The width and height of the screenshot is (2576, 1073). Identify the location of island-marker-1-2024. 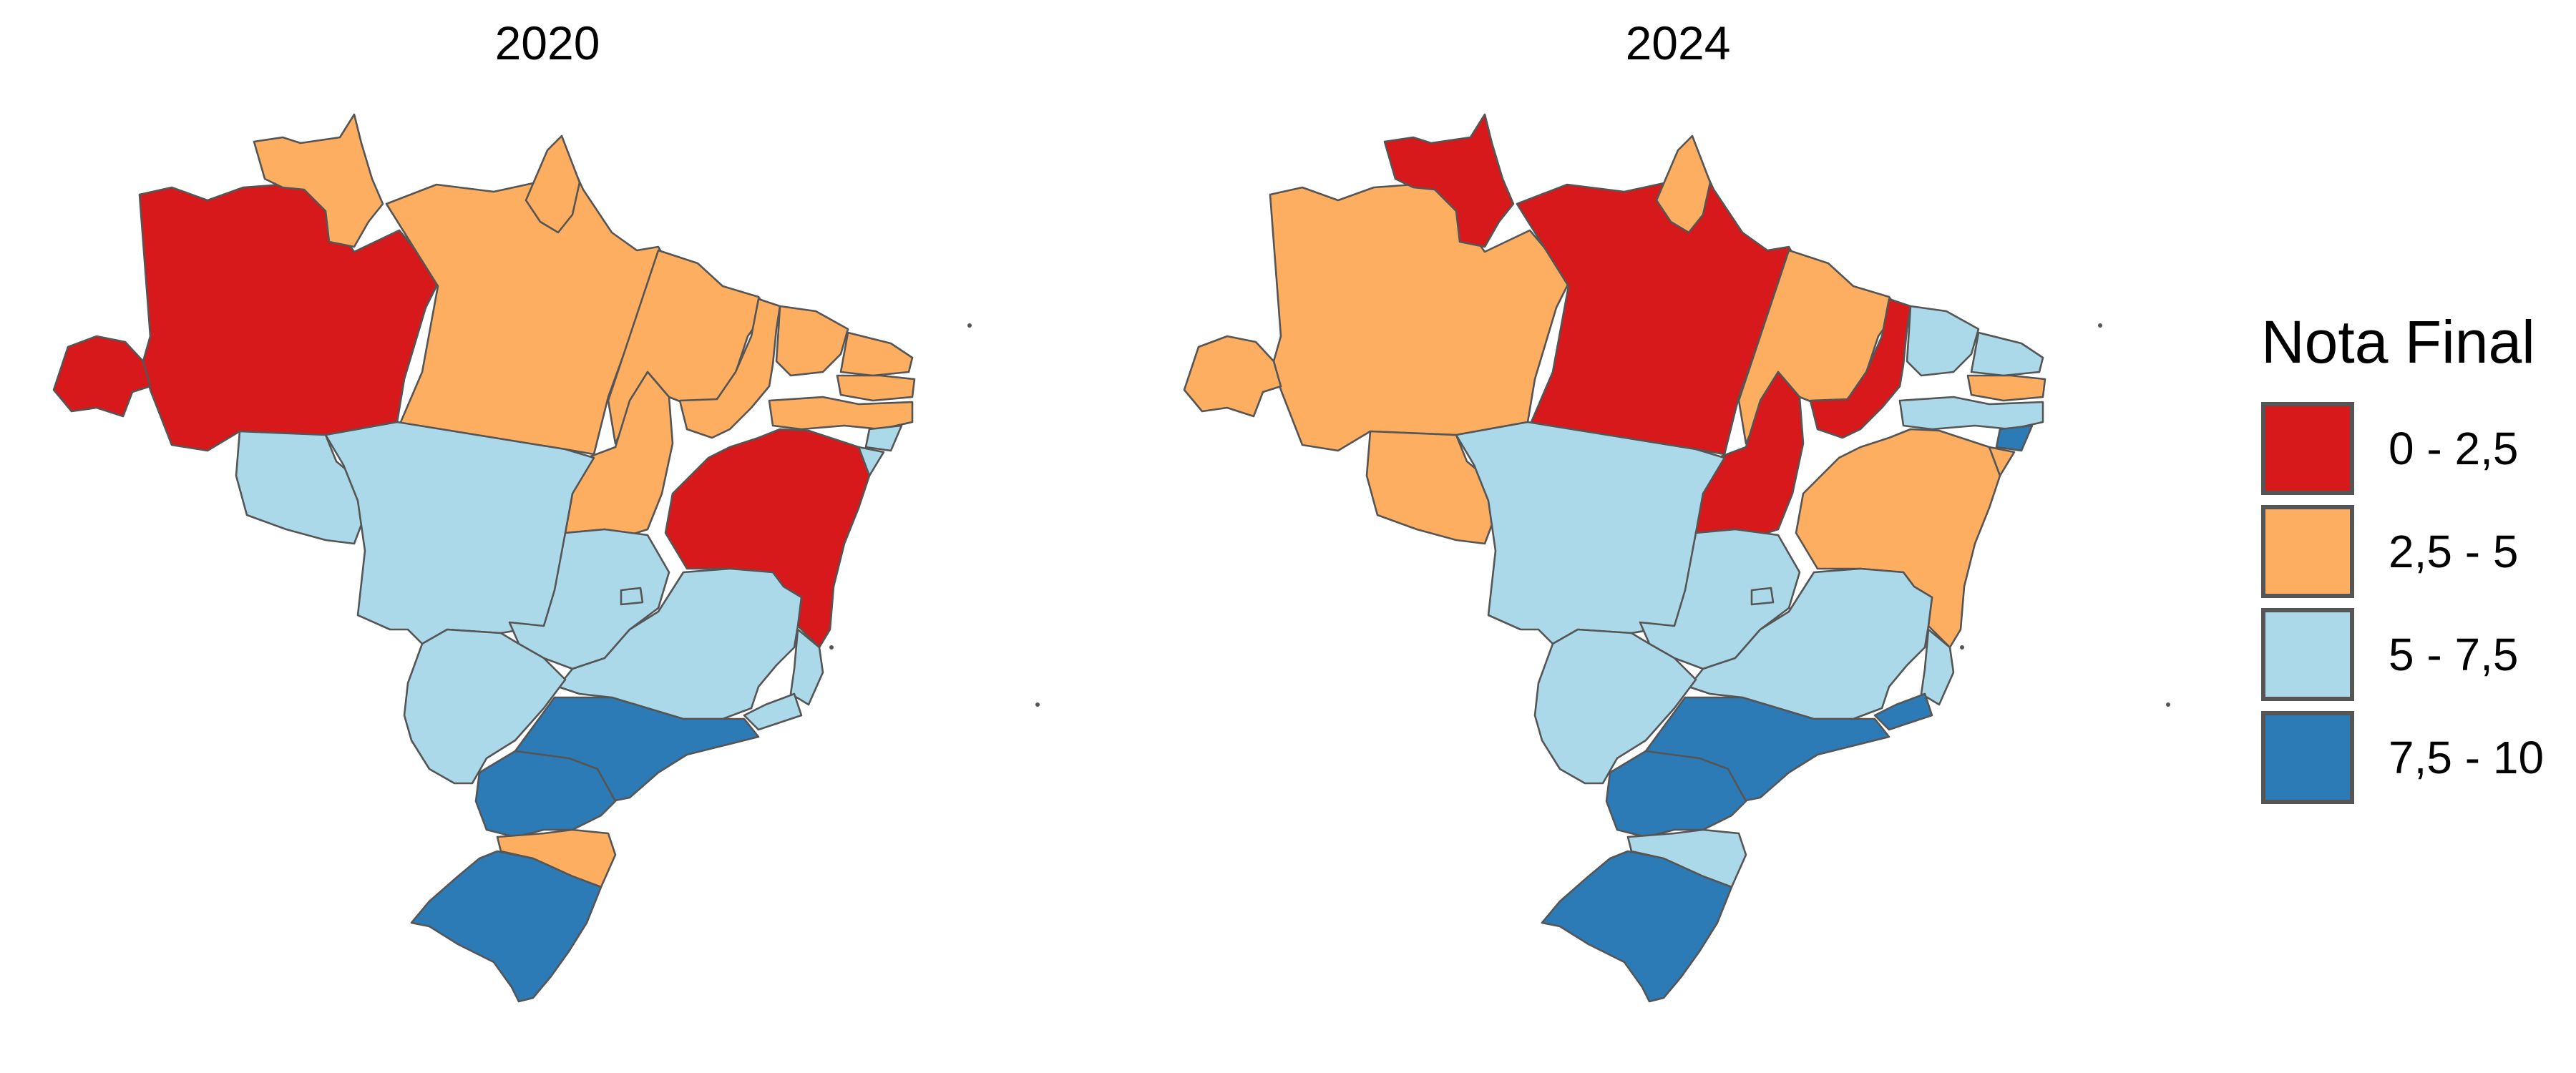
(2100, 325).